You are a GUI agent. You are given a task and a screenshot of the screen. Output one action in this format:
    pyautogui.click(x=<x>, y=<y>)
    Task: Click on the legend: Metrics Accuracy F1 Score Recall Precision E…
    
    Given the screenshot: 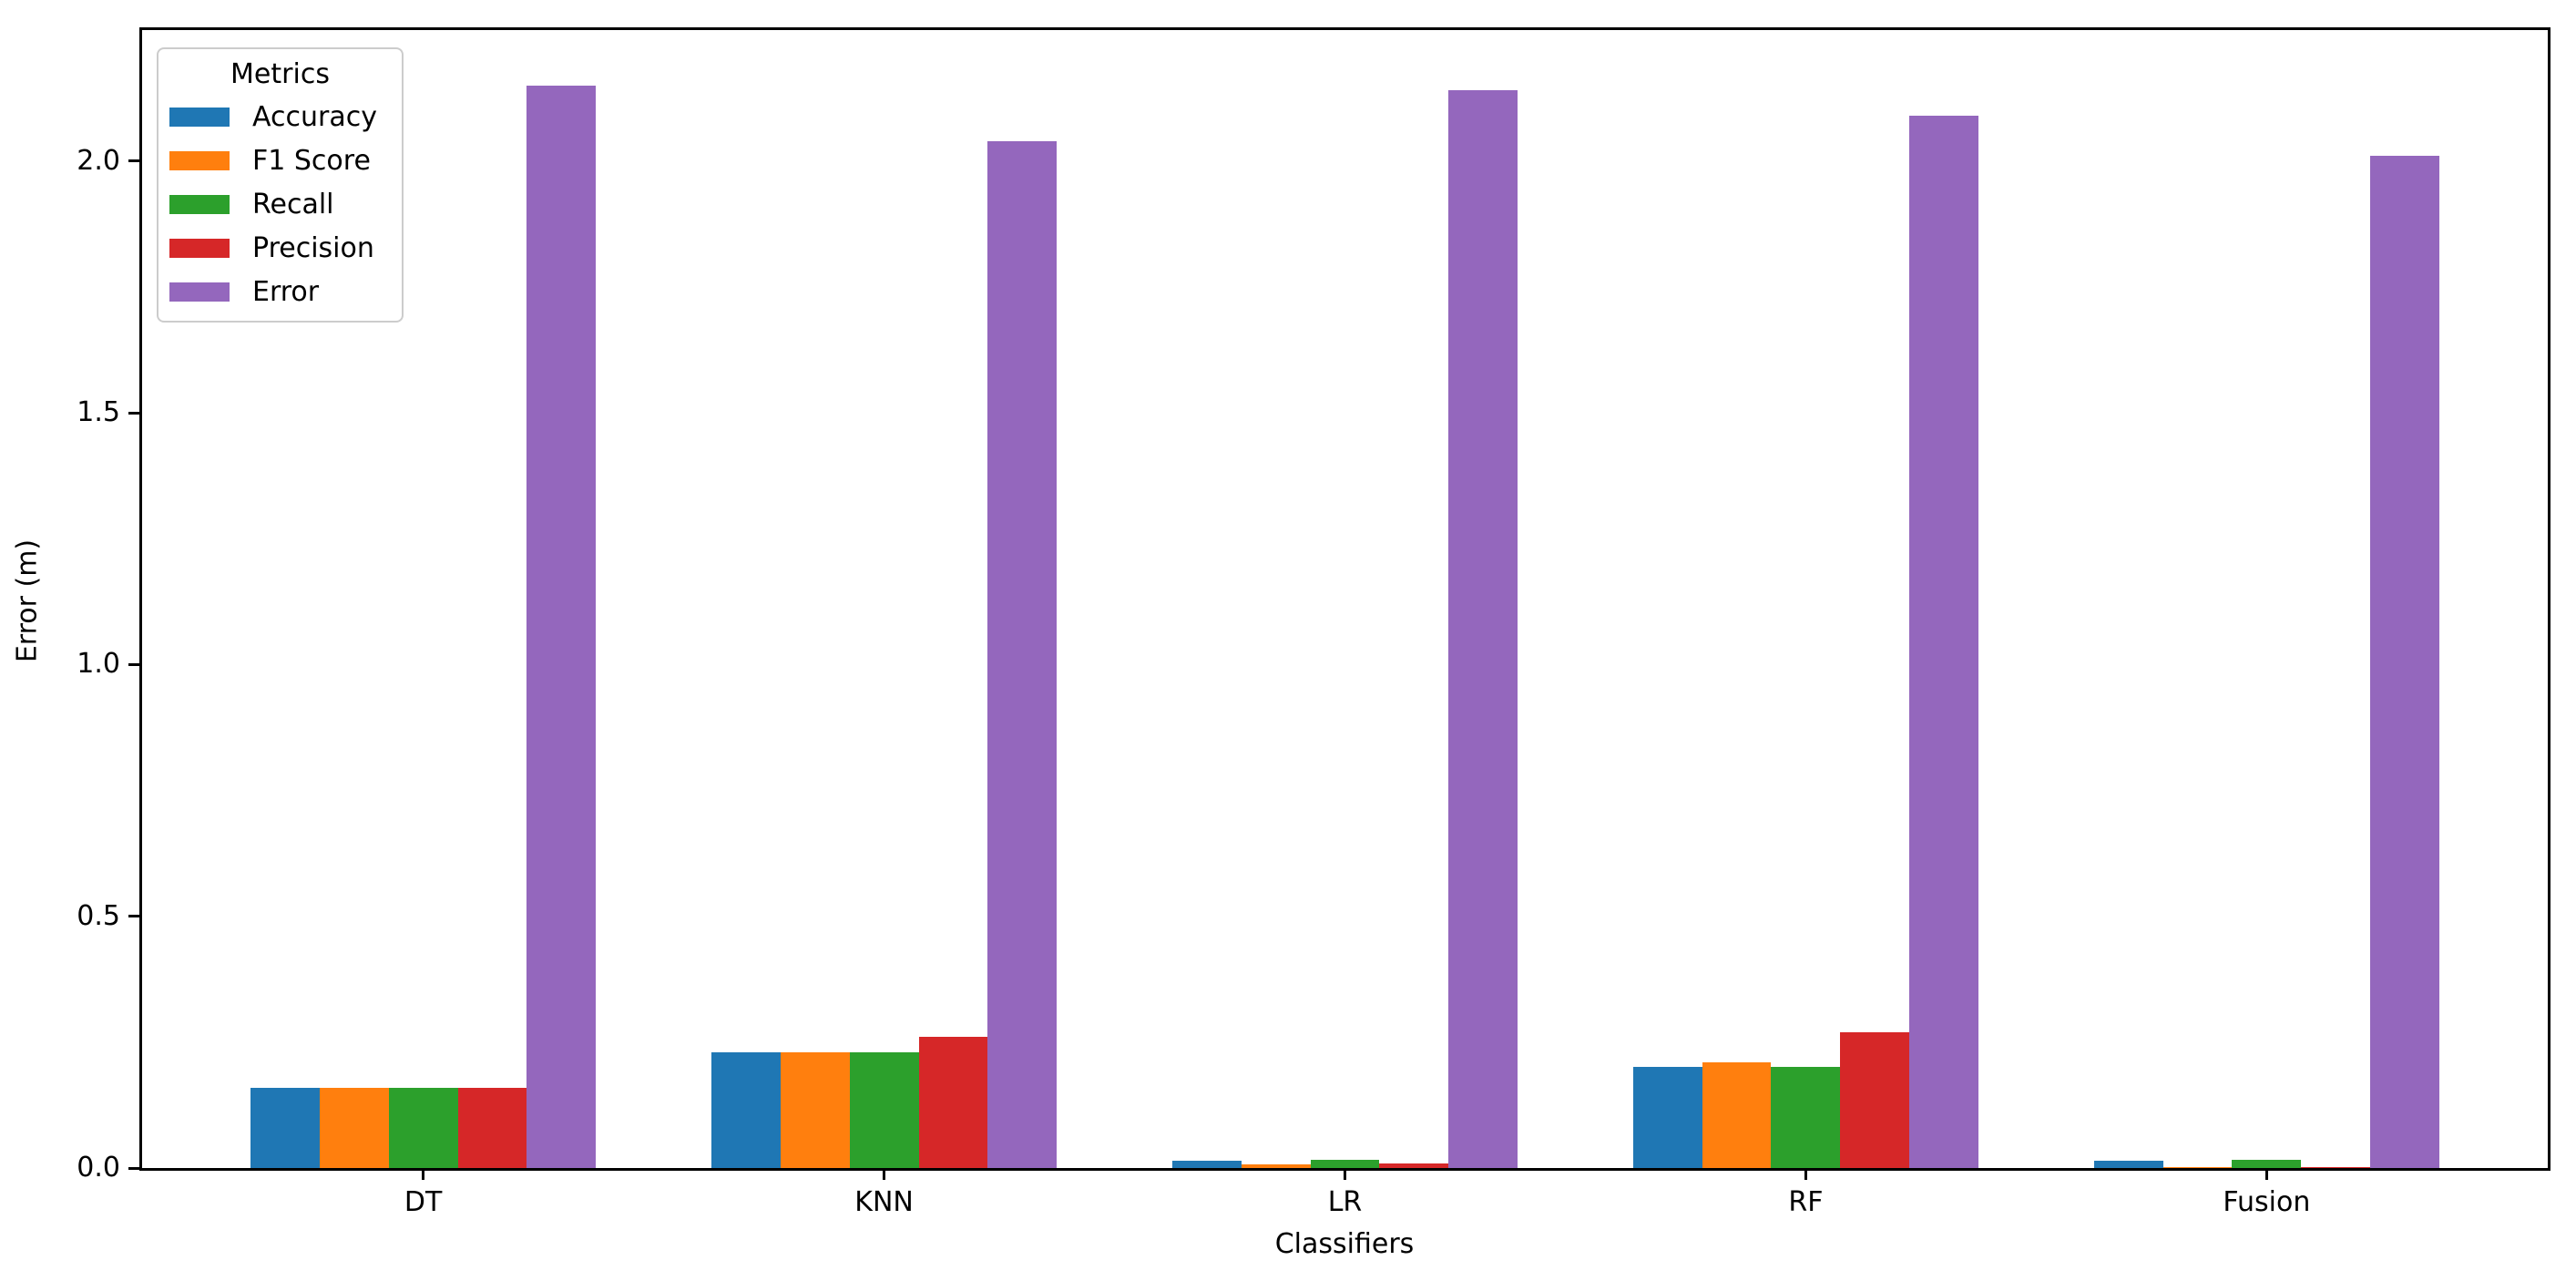 What is the action you would take?
    pyautogui.click(x=281, y=185)
    